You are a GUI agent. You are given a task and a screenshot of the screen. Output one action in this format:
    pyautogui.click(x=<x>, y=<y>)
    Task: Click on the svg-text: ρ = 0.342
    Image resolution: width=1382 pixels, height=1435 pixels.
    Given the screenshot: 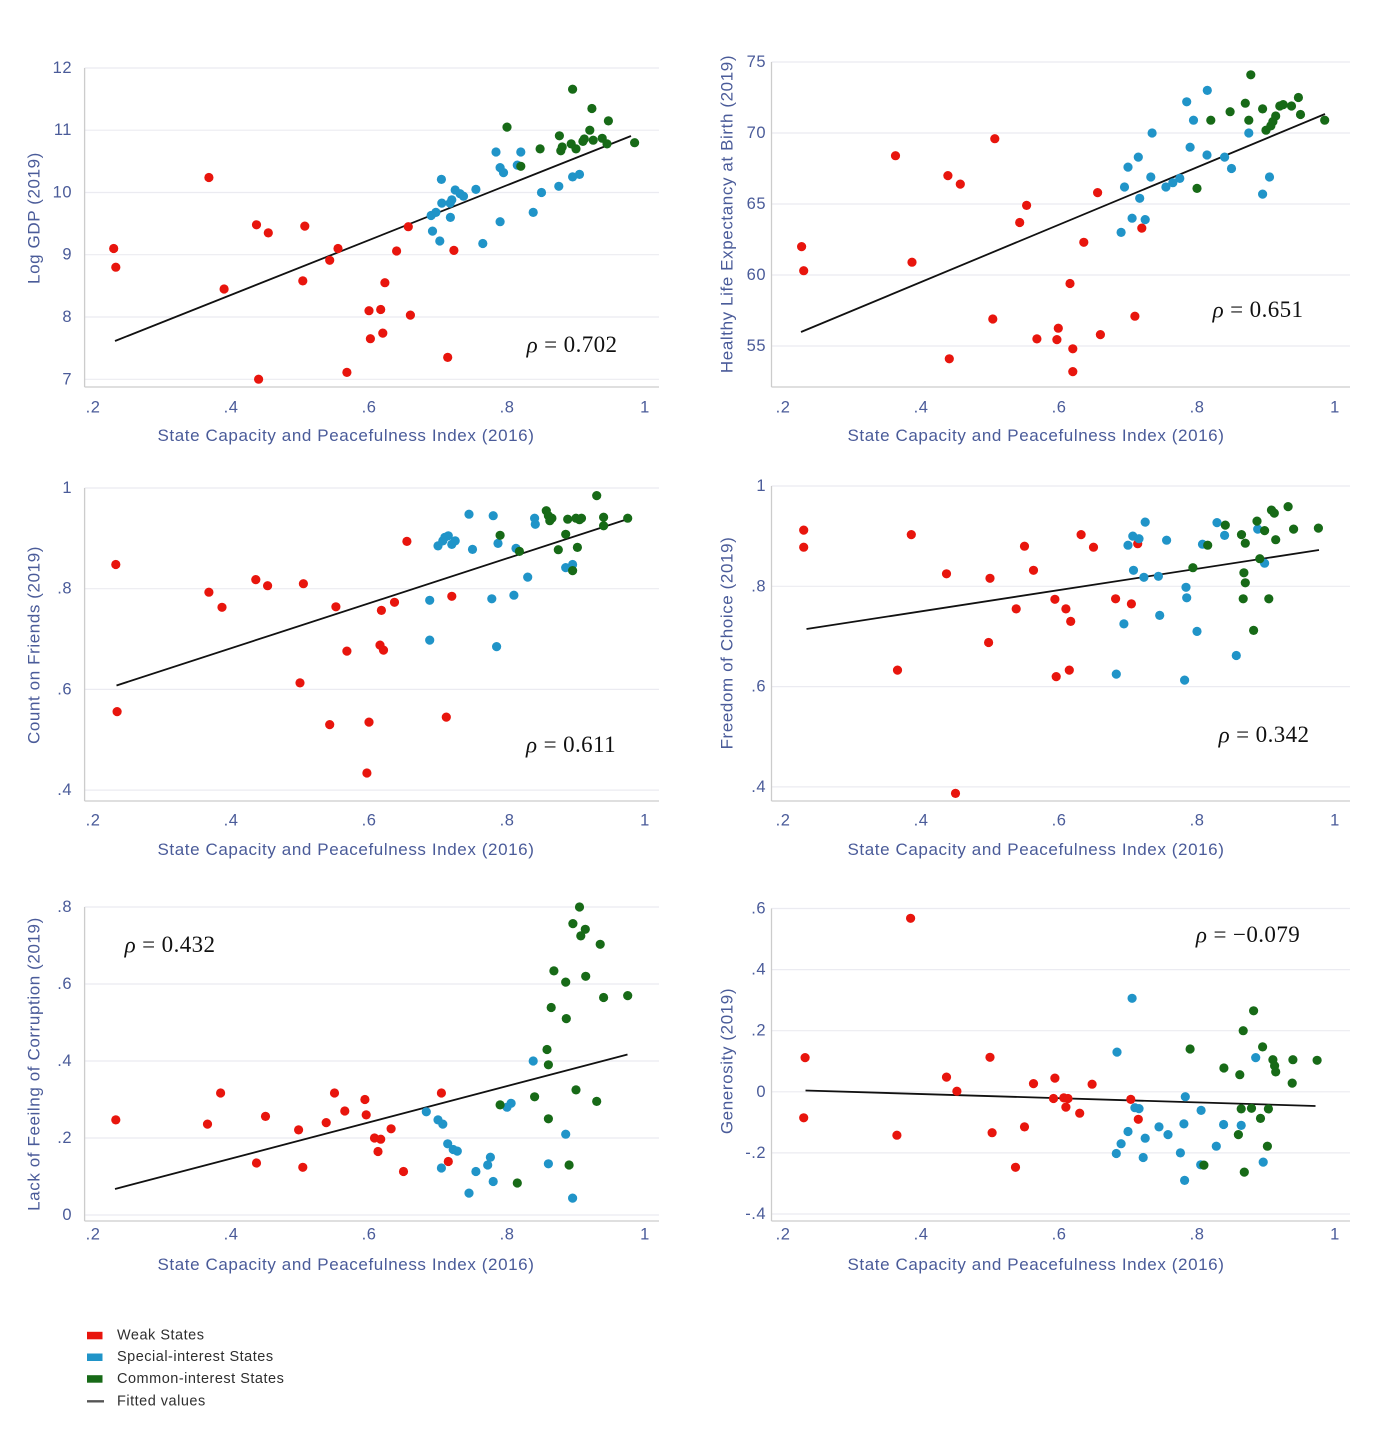 What is the action you would take?
    pyautogui.click(x=1264, y=734)
    